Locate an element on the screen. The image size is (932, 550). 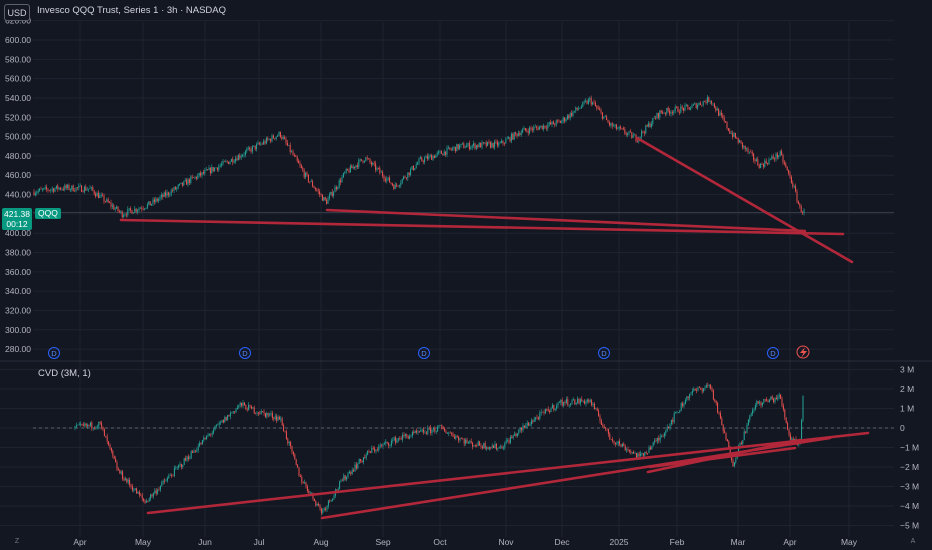
auto-scale-button: A is located at coordinates (913, 541).